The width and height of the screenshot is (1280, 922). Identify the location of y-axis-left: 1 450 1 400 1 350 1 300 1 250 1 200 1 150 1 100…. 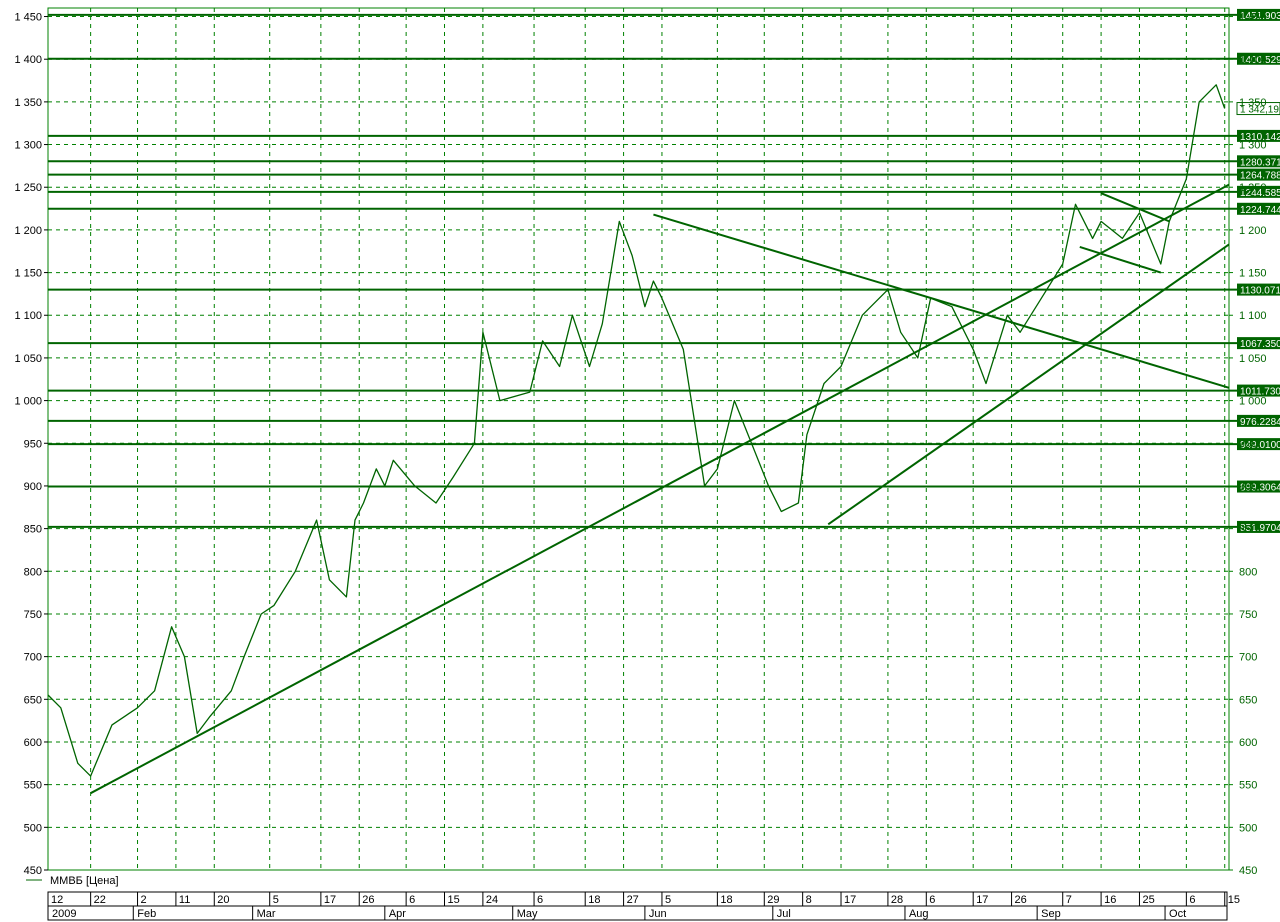
(31, 444).